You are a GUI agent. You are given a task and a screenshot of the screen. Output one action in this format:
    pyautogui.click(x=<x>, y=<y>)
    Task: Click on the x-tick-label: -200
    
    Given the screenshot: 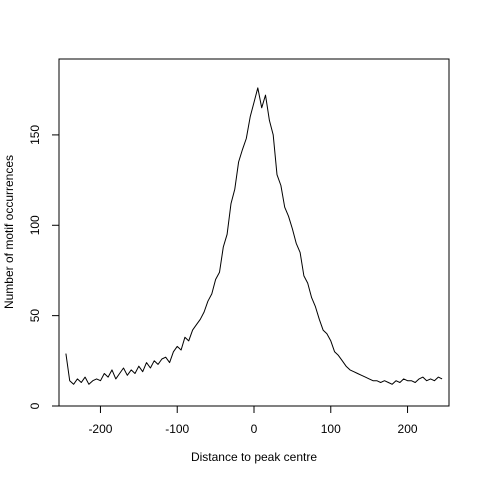 What is the action you would take?
    pyautogui.click(x=100, y=429)
    